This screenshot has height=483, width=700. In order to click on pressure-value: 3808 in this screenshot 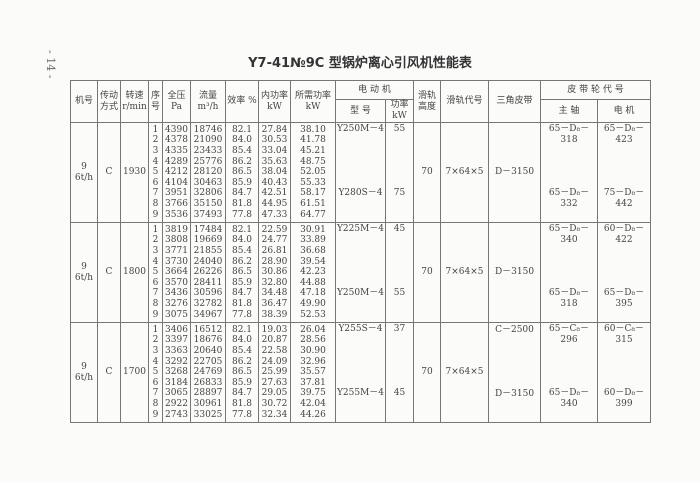, I will do `click(176, 240)`.